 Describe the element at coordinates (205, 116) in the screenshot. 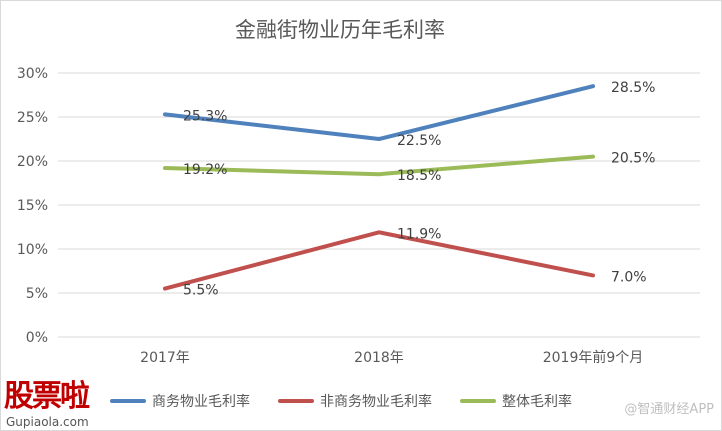

I see `data-label: 25.3%` at that location.